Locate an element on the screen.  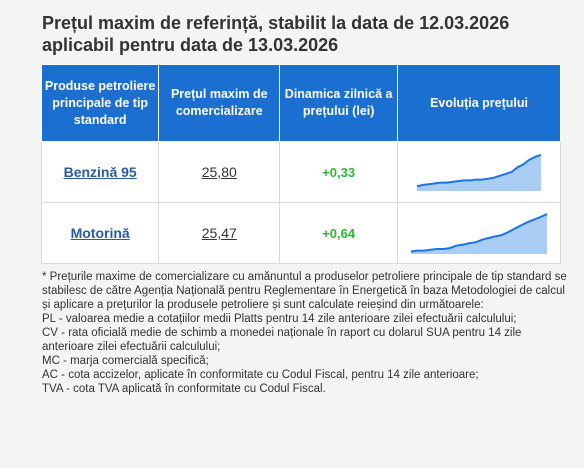
daily-change-value: +0,33 is located at coordinates (339, 172).